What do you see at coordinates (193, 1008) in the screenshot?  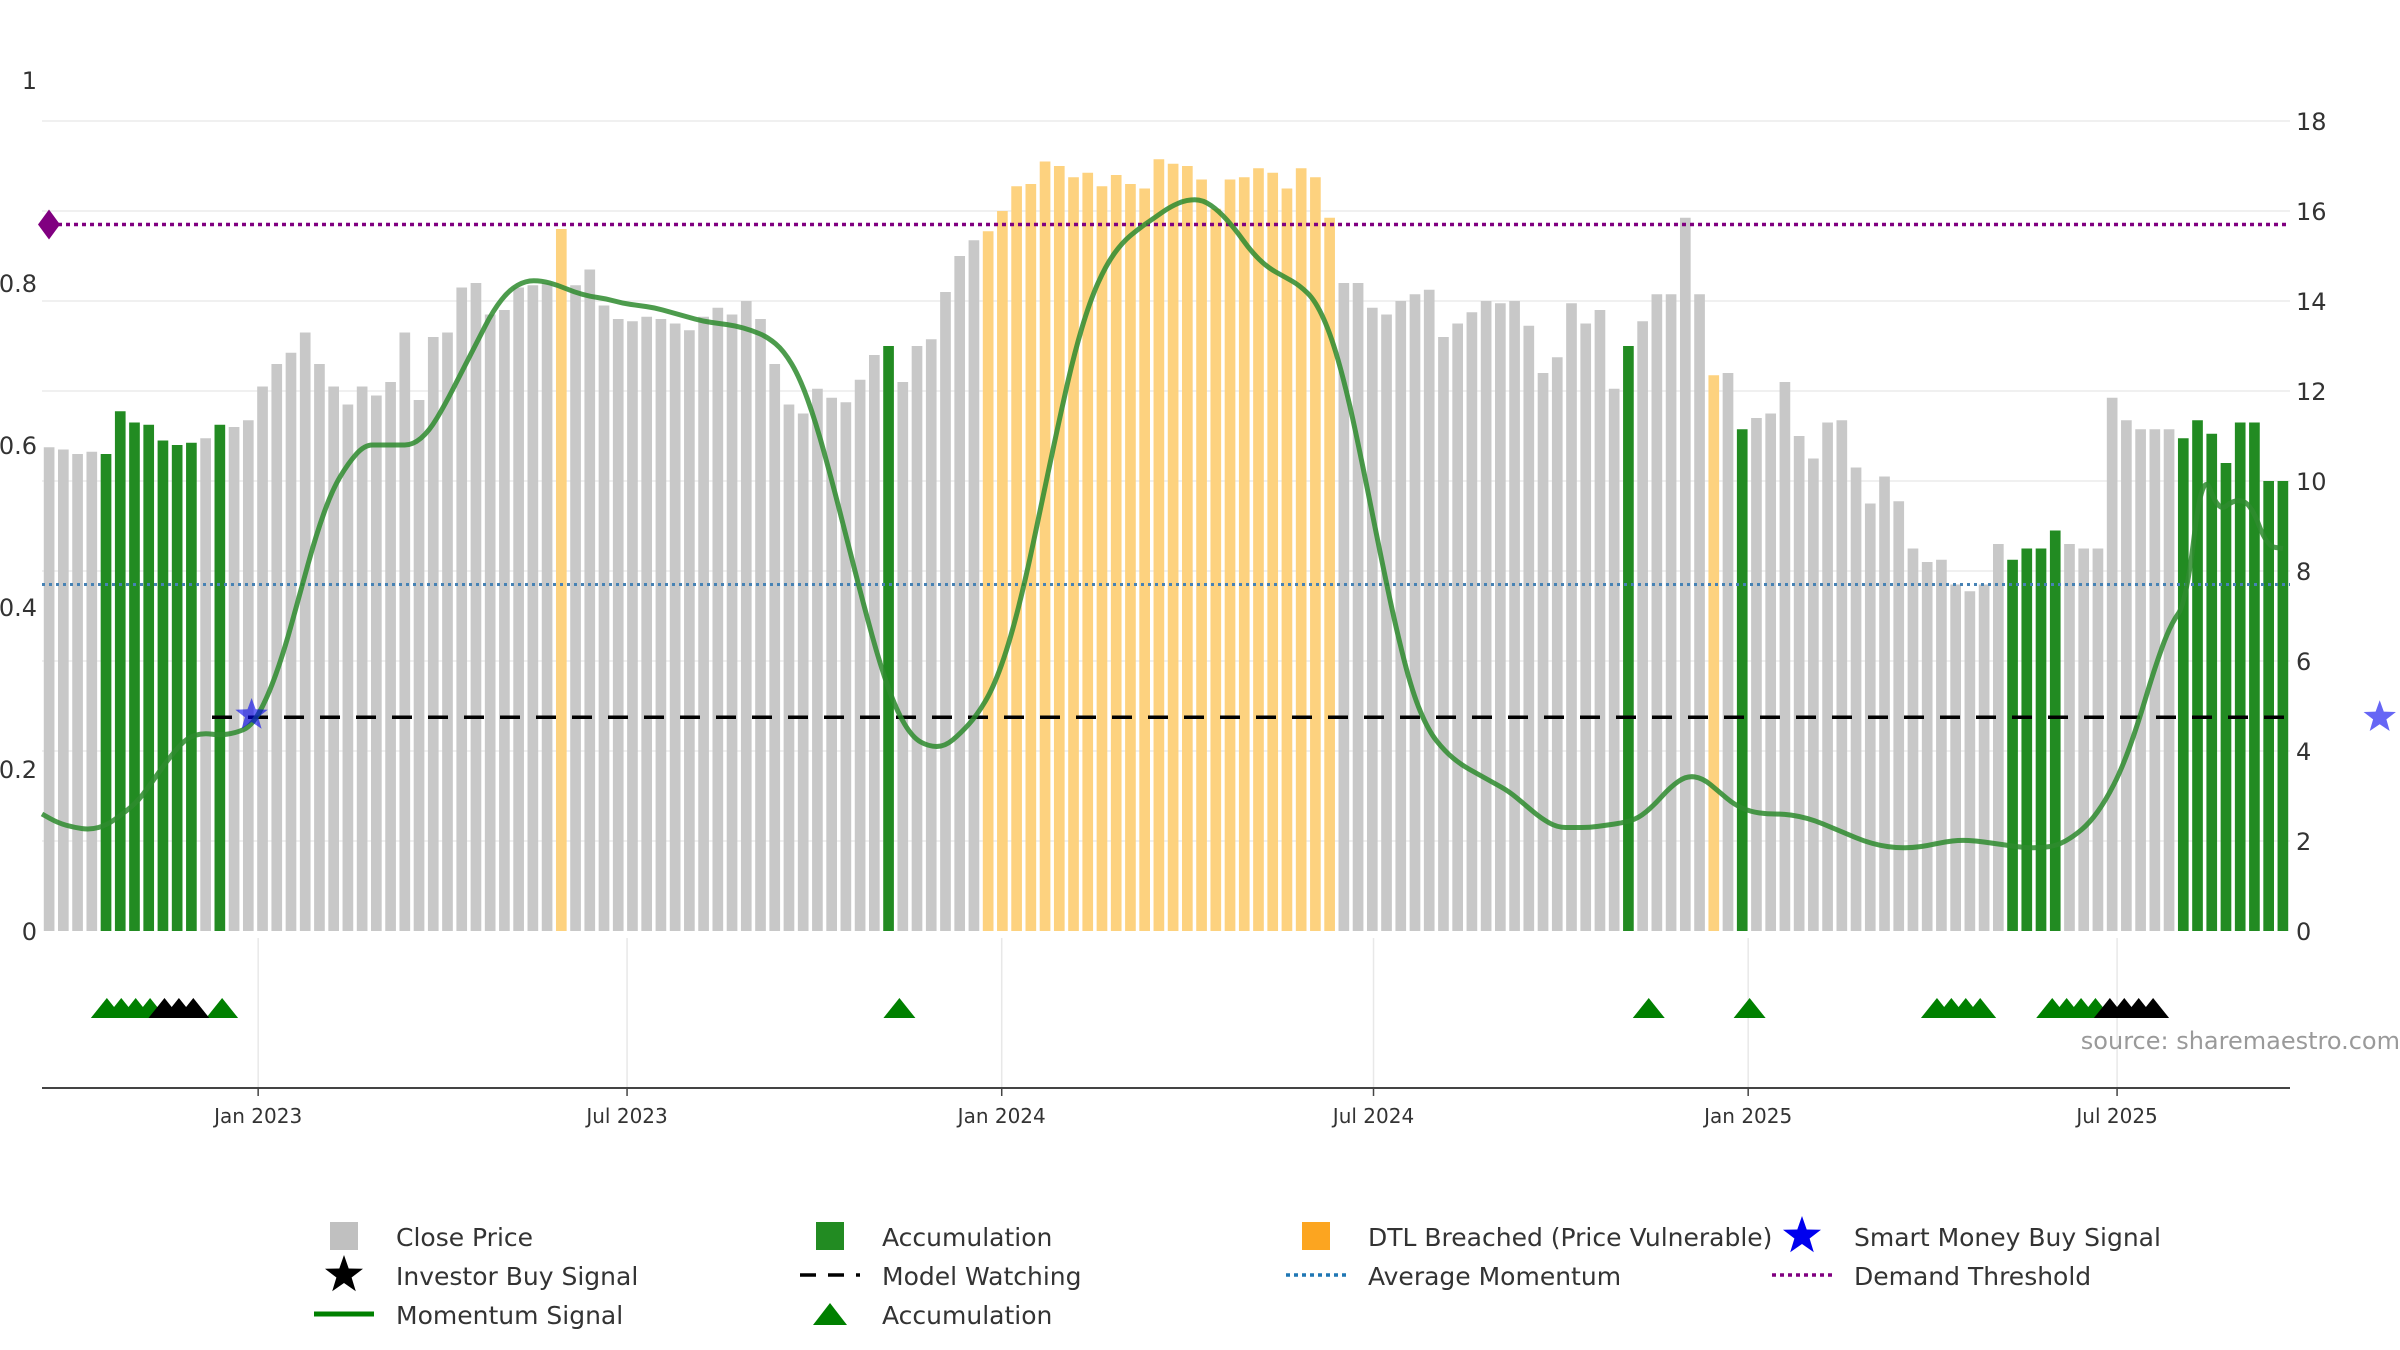 I see `investor-buy-marker` at bounding box center [193, 1008].